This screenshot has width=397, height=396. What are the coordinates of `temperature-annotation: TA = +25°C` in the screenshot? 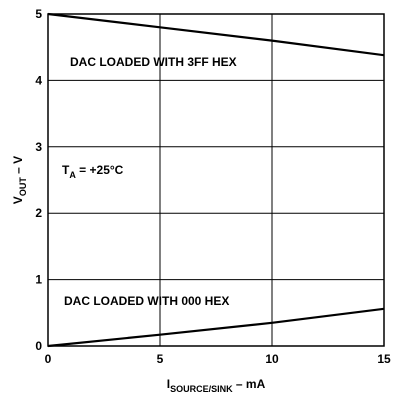 It's located at (93, 171).